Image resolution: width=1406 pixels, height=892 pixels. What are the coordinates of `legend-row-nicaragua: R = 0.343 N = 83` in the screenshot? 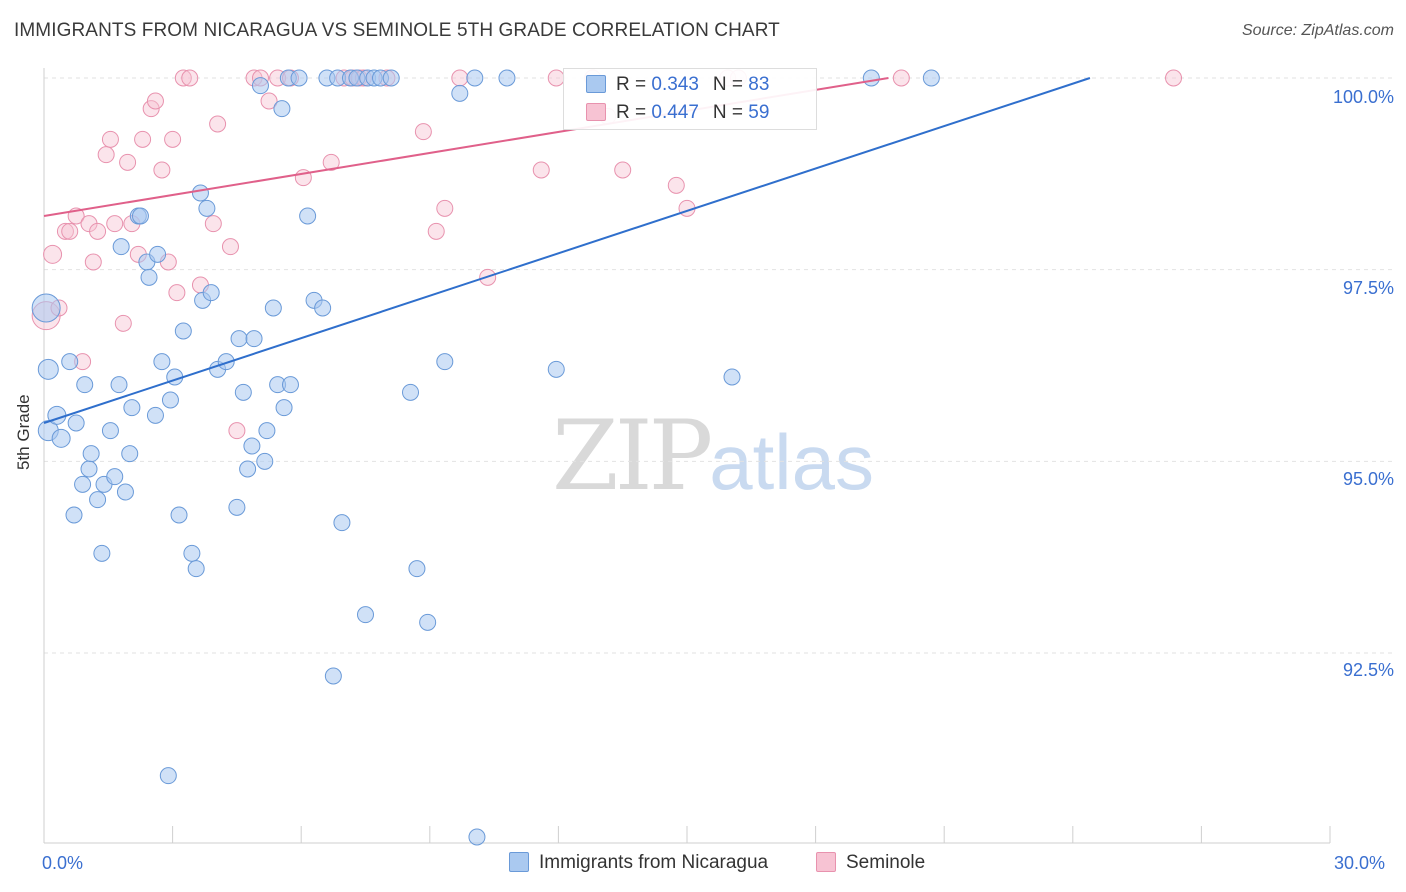 It's located at (677, 87).